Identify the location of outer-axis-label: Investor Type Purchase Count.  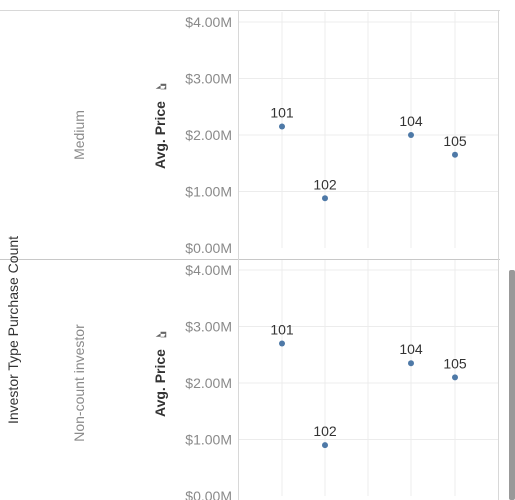
(13, 330).